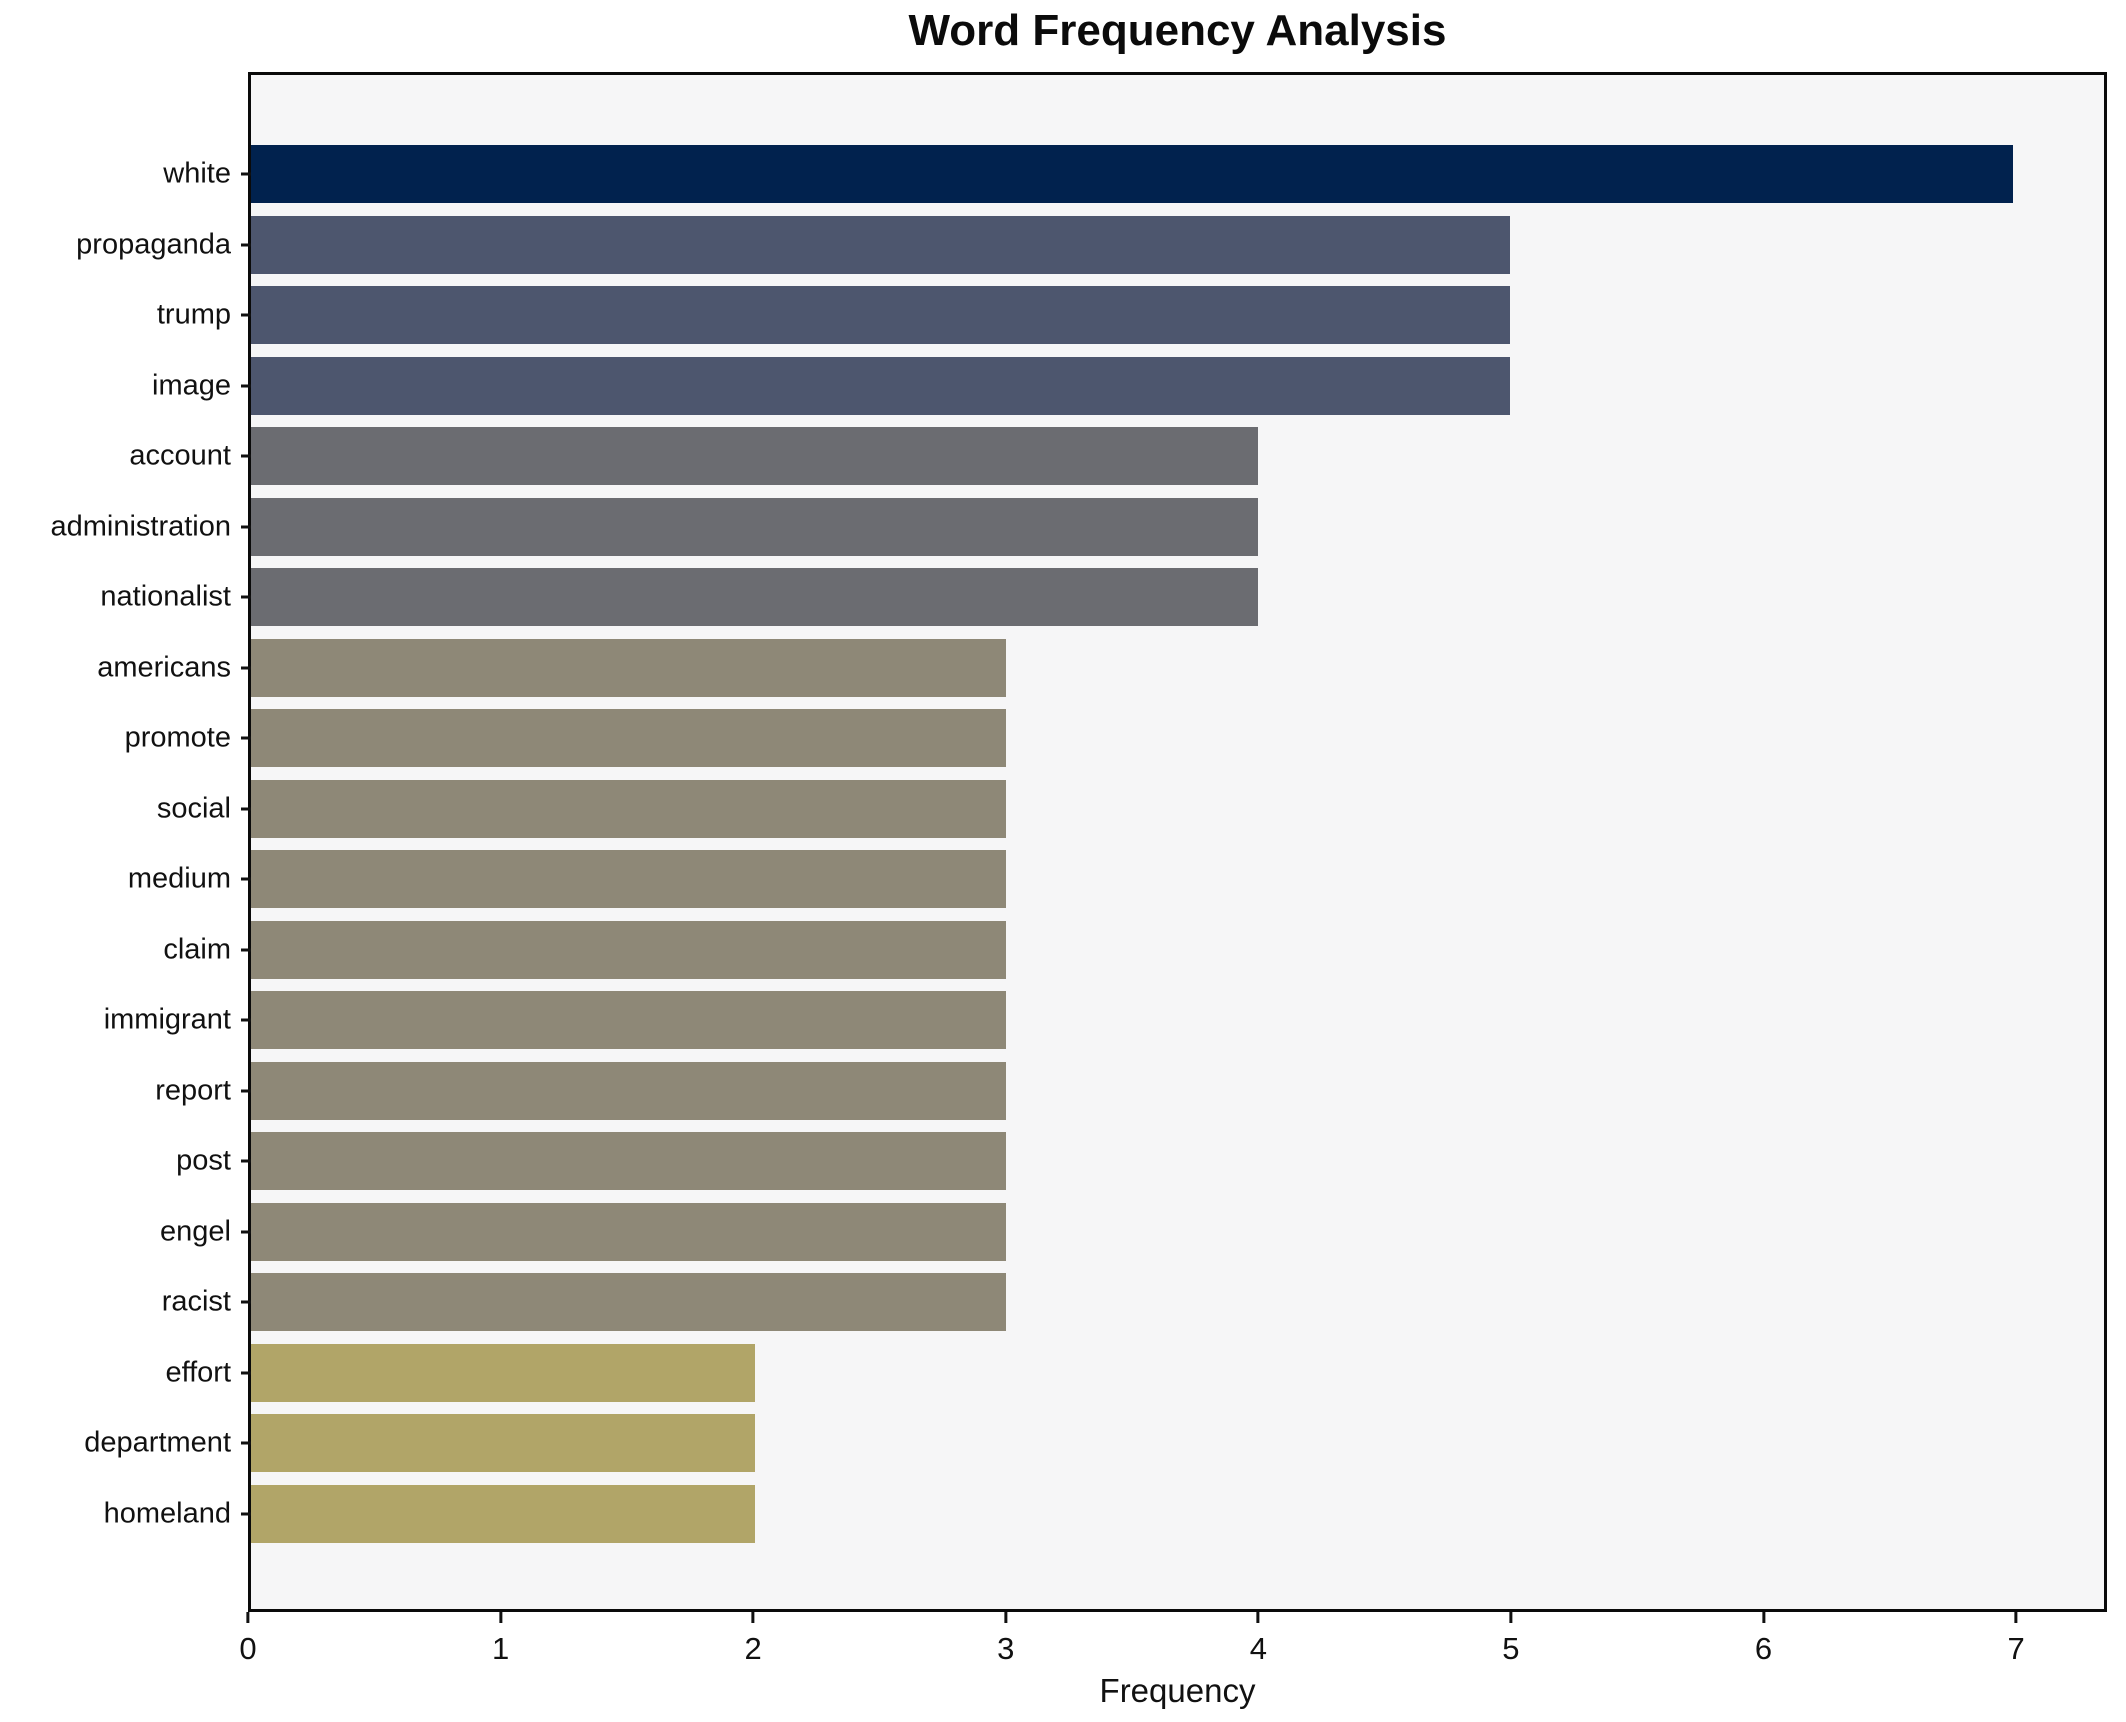  I want to click on bar-racist, so click(629, 1302).